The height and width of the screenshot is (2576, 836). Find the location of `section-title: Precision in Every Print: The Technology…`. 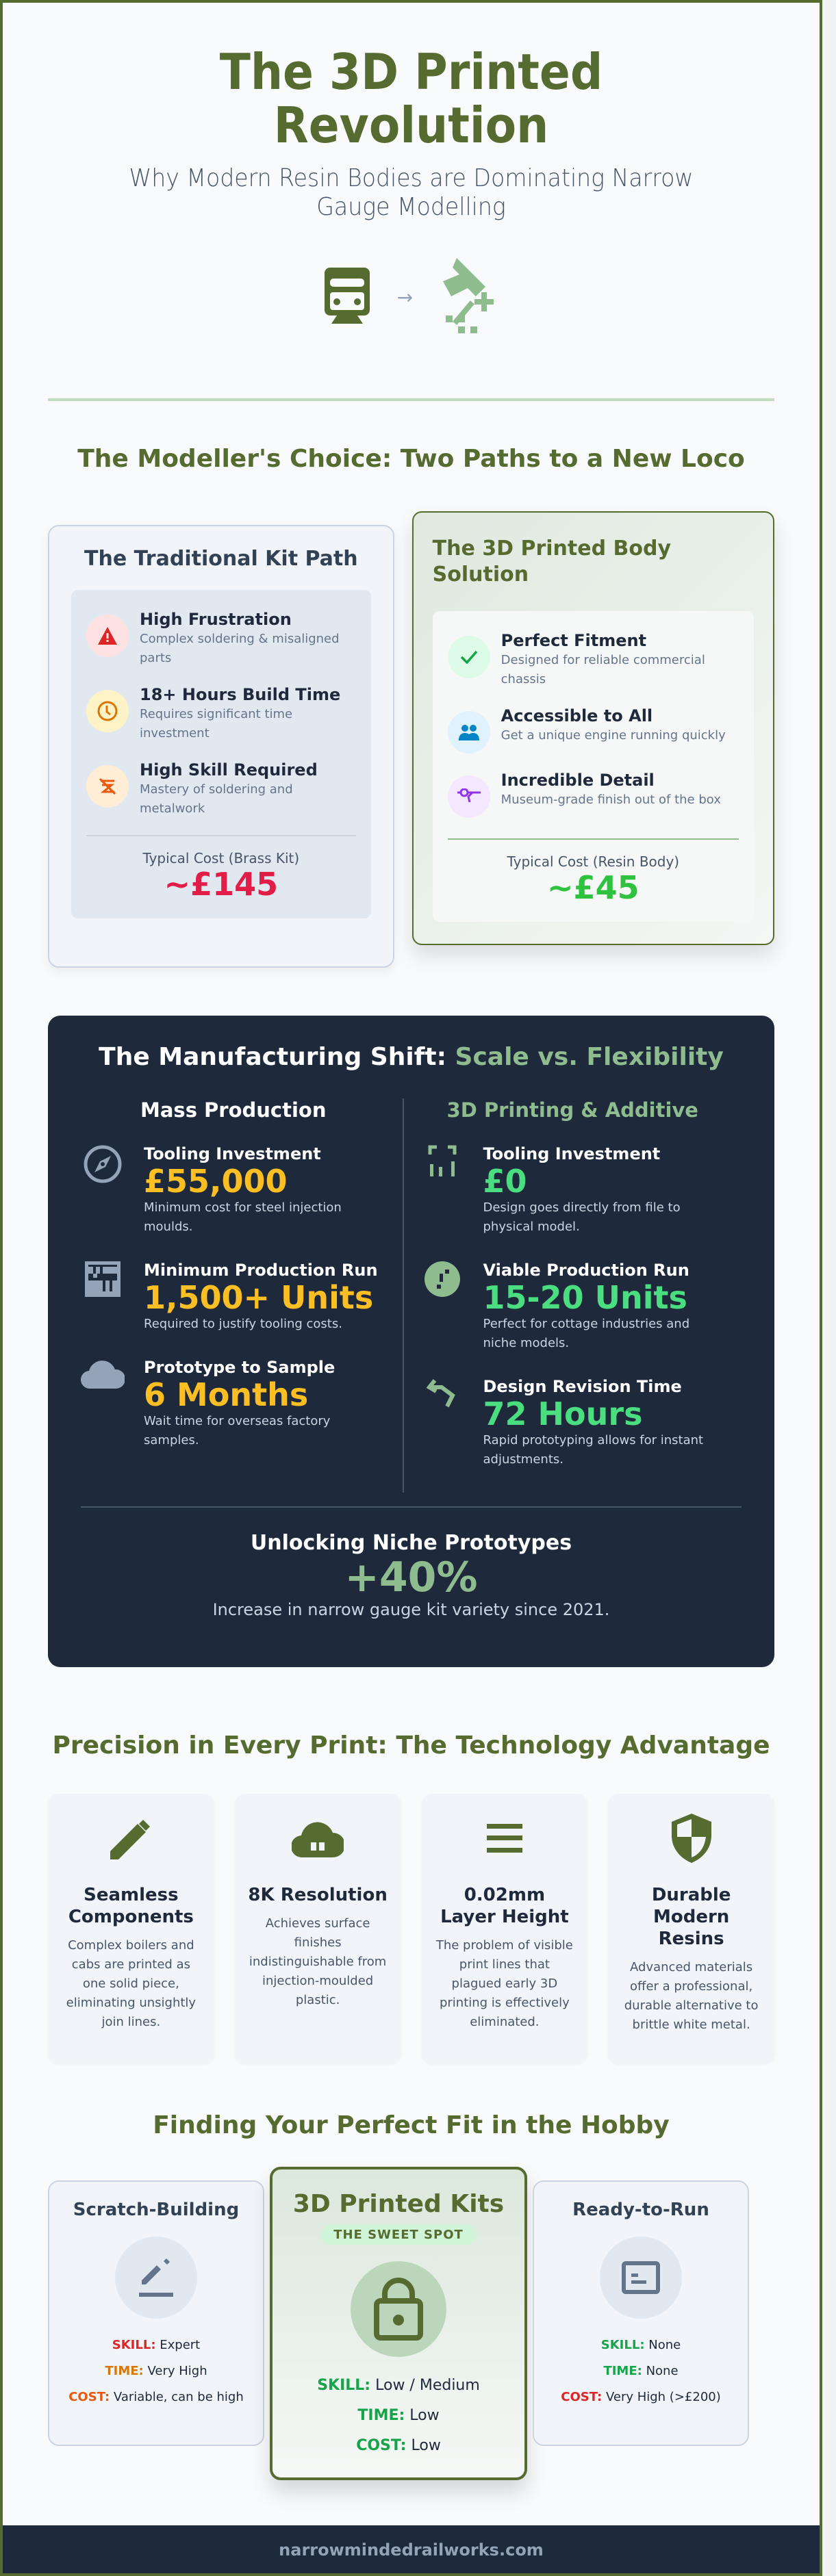

section-title: Precision in Every Print: The Technology… is located at coordinates (411, 1745).